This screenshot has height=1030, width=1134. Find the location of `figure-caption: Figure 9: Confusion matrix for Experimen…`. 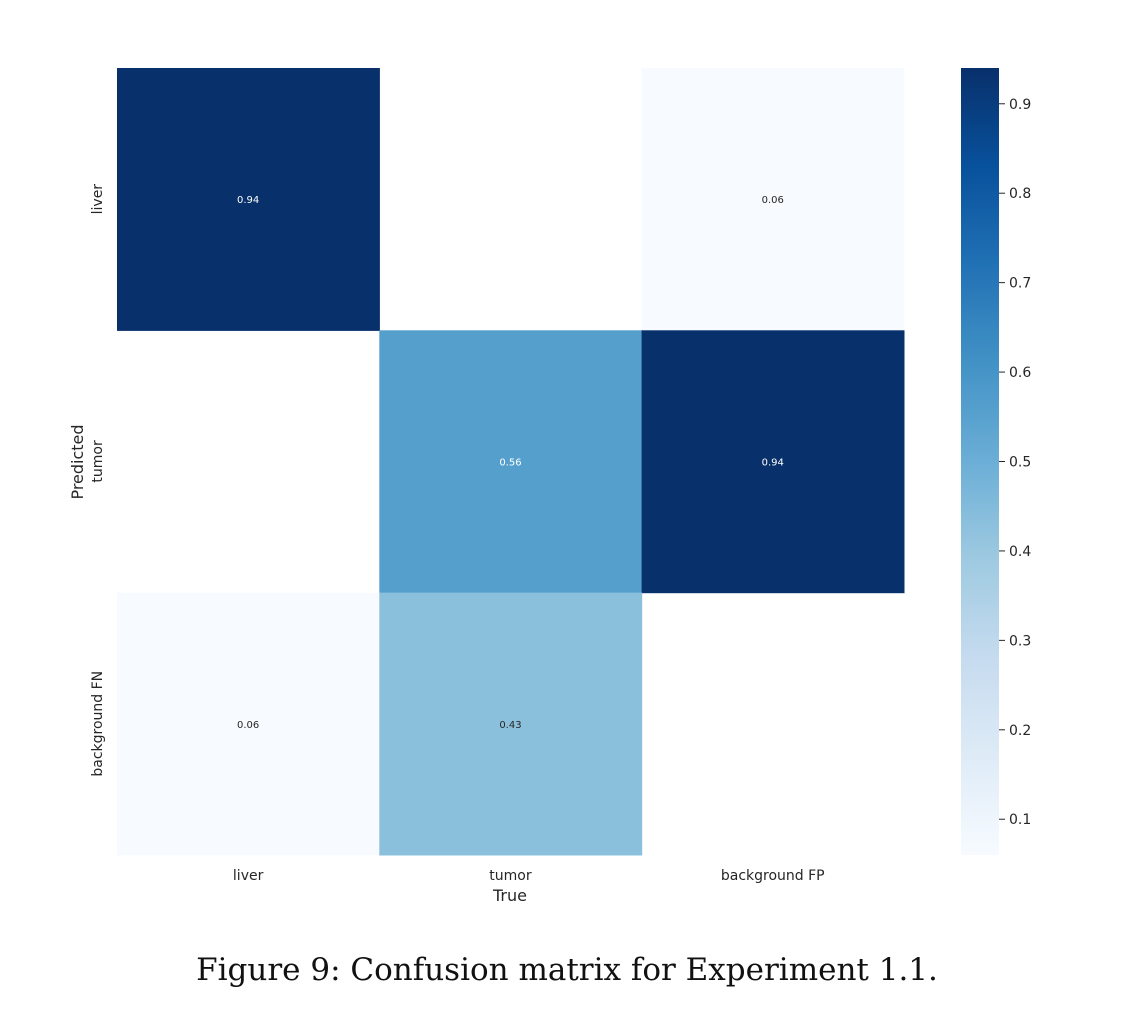

figure-caption: Figure 9: Confusion matrix for Experimen… is located at coordinates (567, 970).